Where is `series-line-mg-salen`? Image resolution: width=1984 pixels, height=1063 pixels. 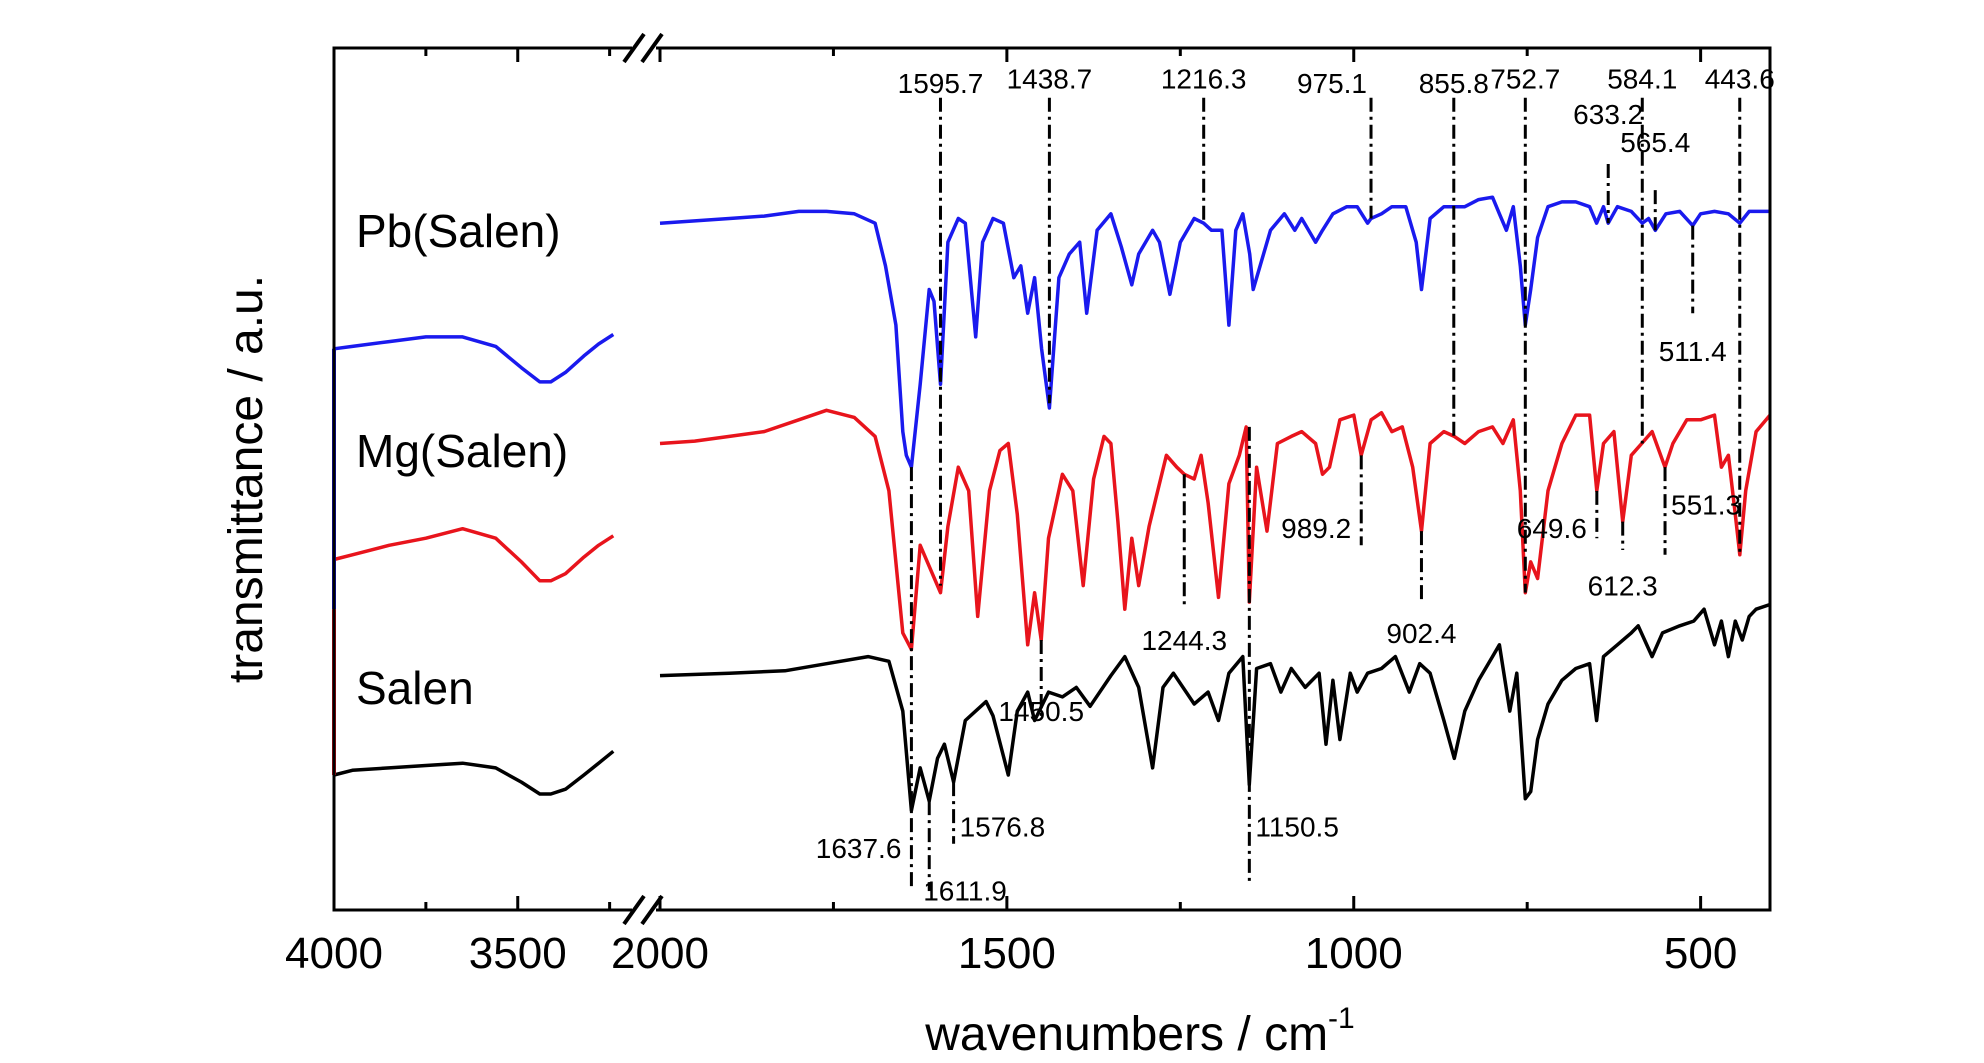
series-line-mg-salen is located at coordinates (1215, 530).